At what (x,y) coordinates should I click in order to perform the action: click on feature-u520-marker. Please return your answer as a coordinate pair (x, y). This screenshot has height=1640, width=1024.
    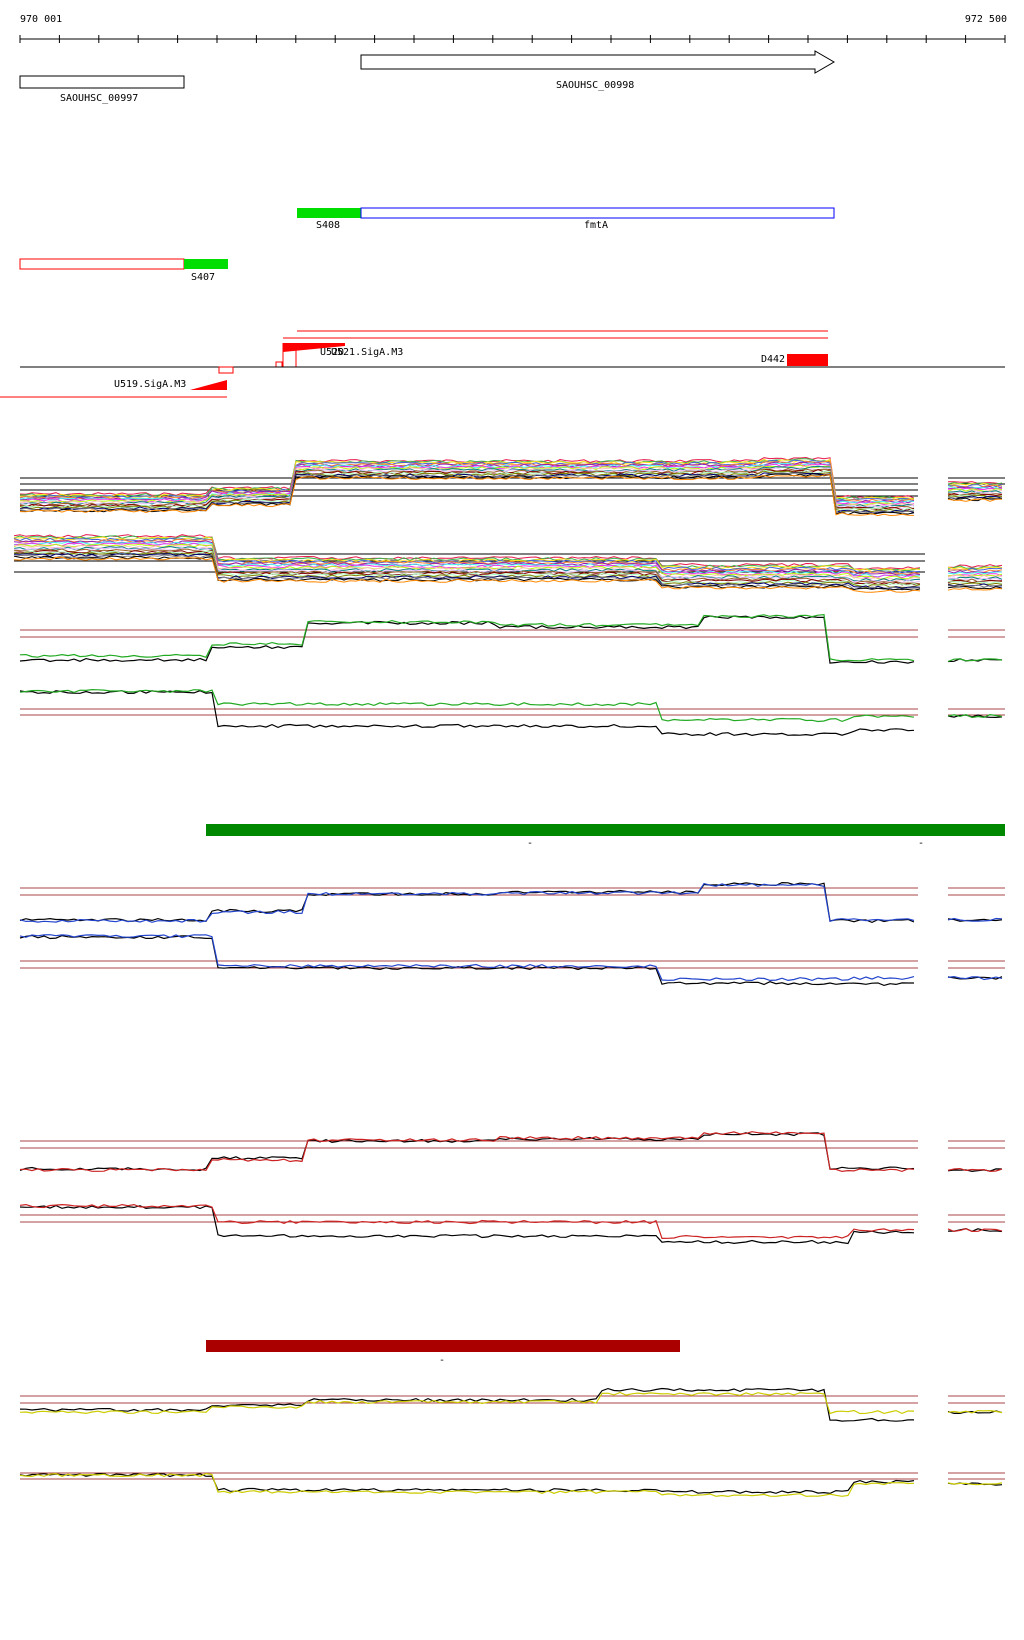
    Looking at the image, I should click on (314, 347).